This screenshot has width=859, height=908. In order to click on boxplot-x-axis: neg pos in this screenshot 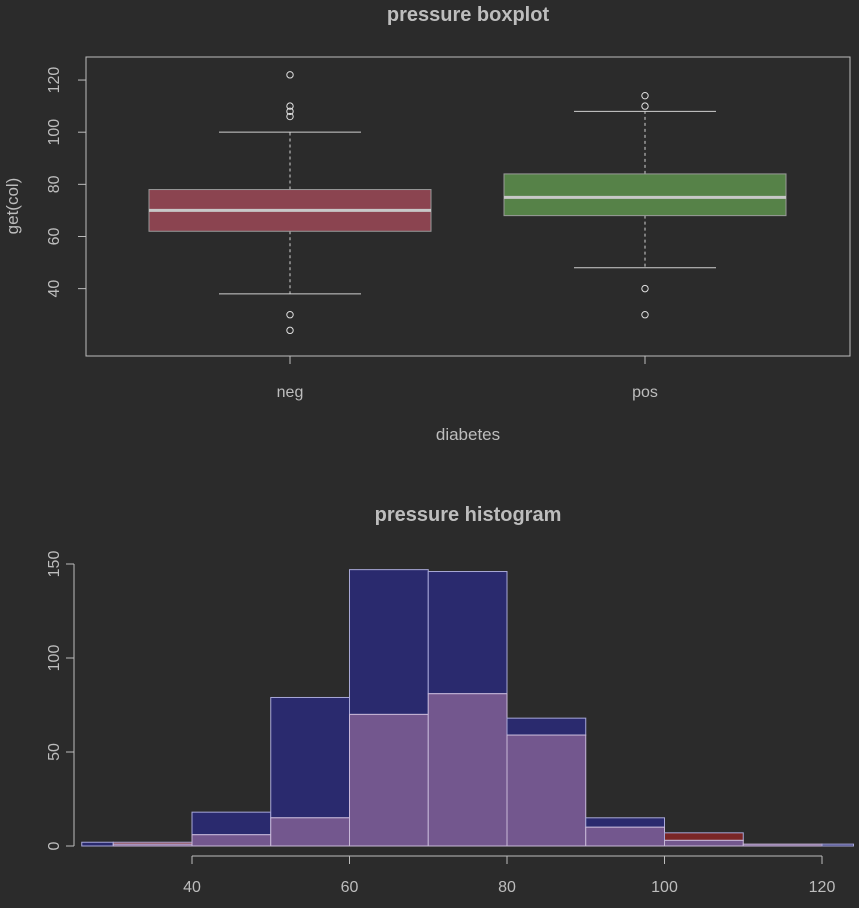, I will do `click(467, 378)`.